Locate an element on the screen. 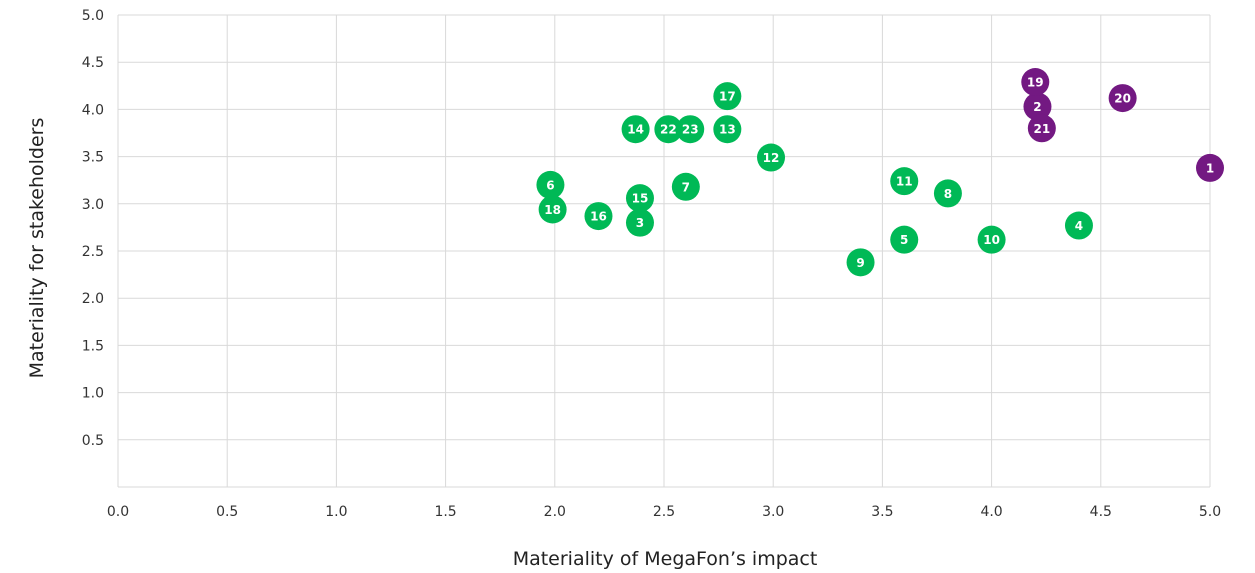 The image size is (1255, 573). x-tick-label: 3.0 is located at coordinates (773, 512).